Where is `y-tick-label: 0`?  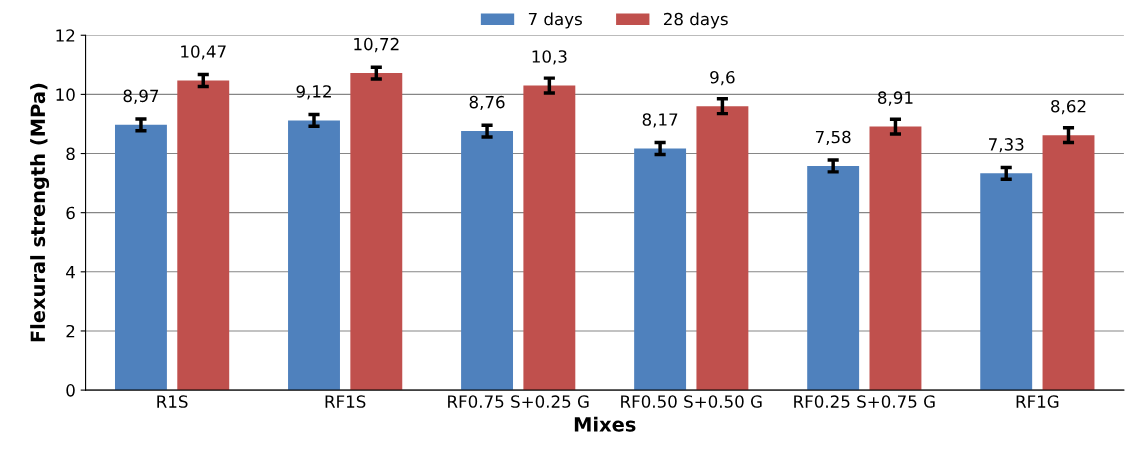 y-tick-label: 0 is located at coordinates (70, 390).